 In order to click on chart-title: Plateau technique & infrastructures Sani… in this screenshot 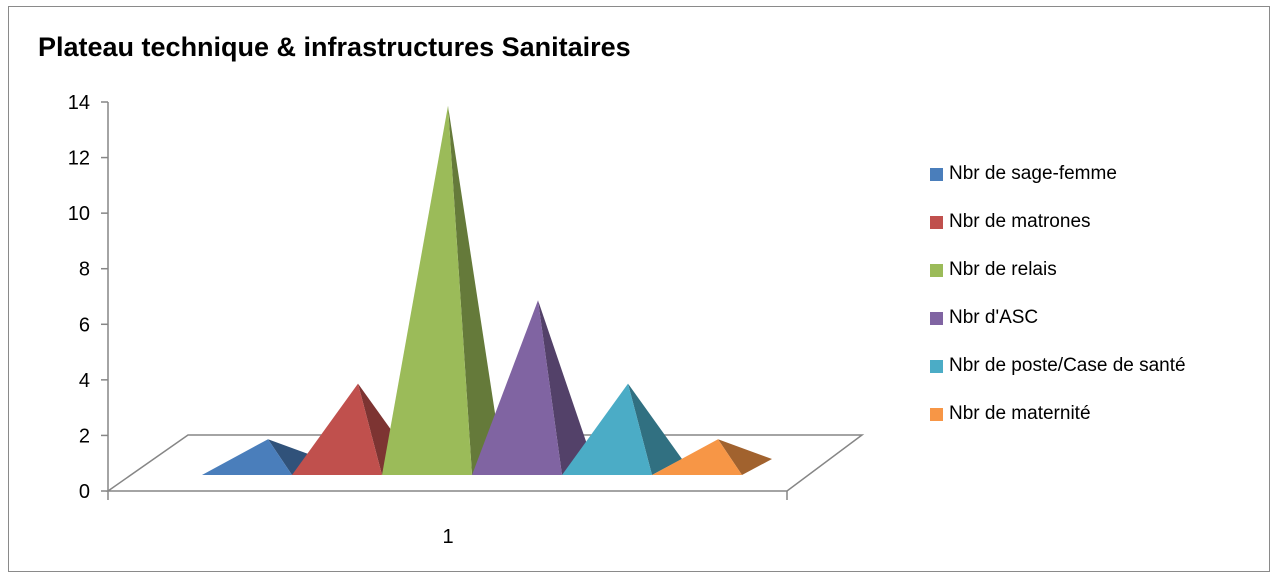, I will do `click(334, 47)`.